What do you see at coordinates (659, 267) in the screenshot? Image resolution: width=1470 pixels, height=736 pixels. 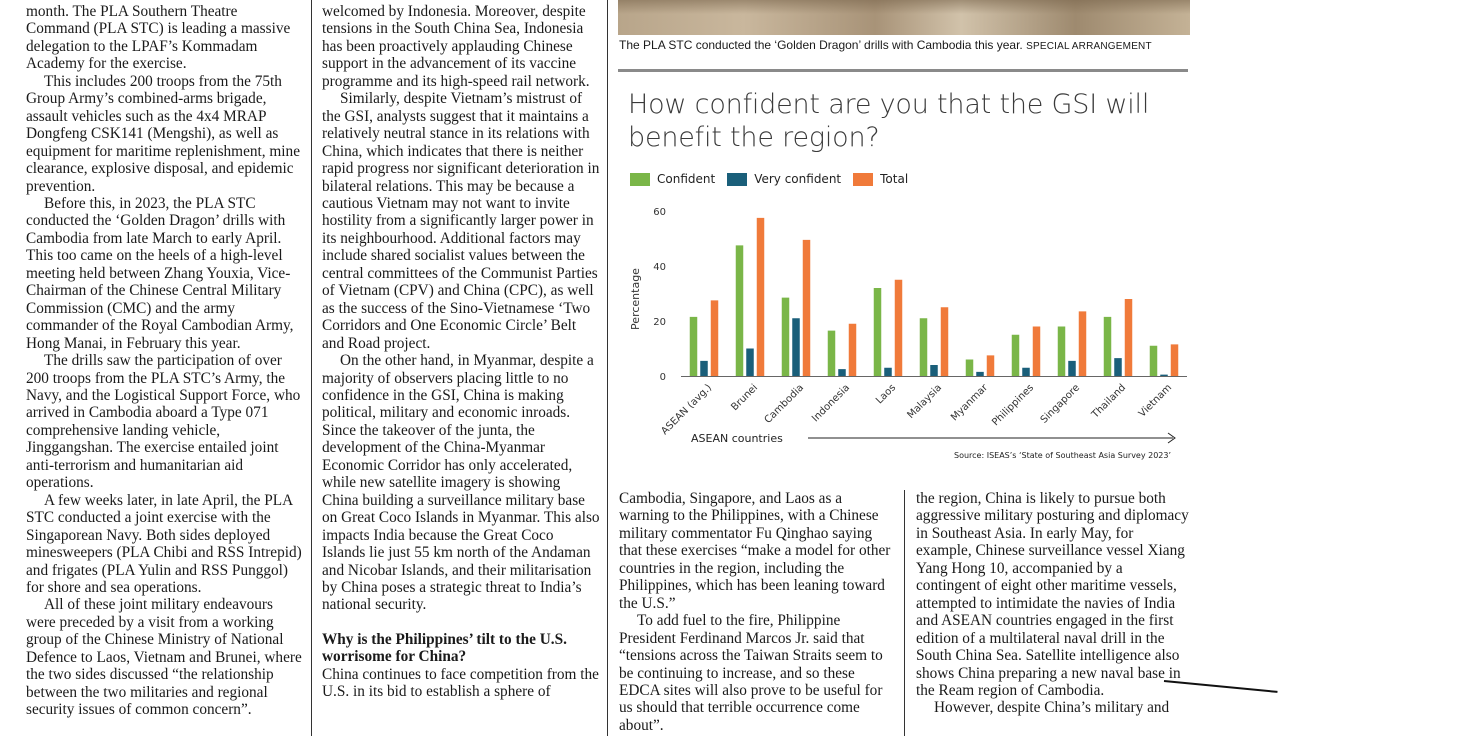 I see `y-tick-label: 40` at bounding box center [659, 267].